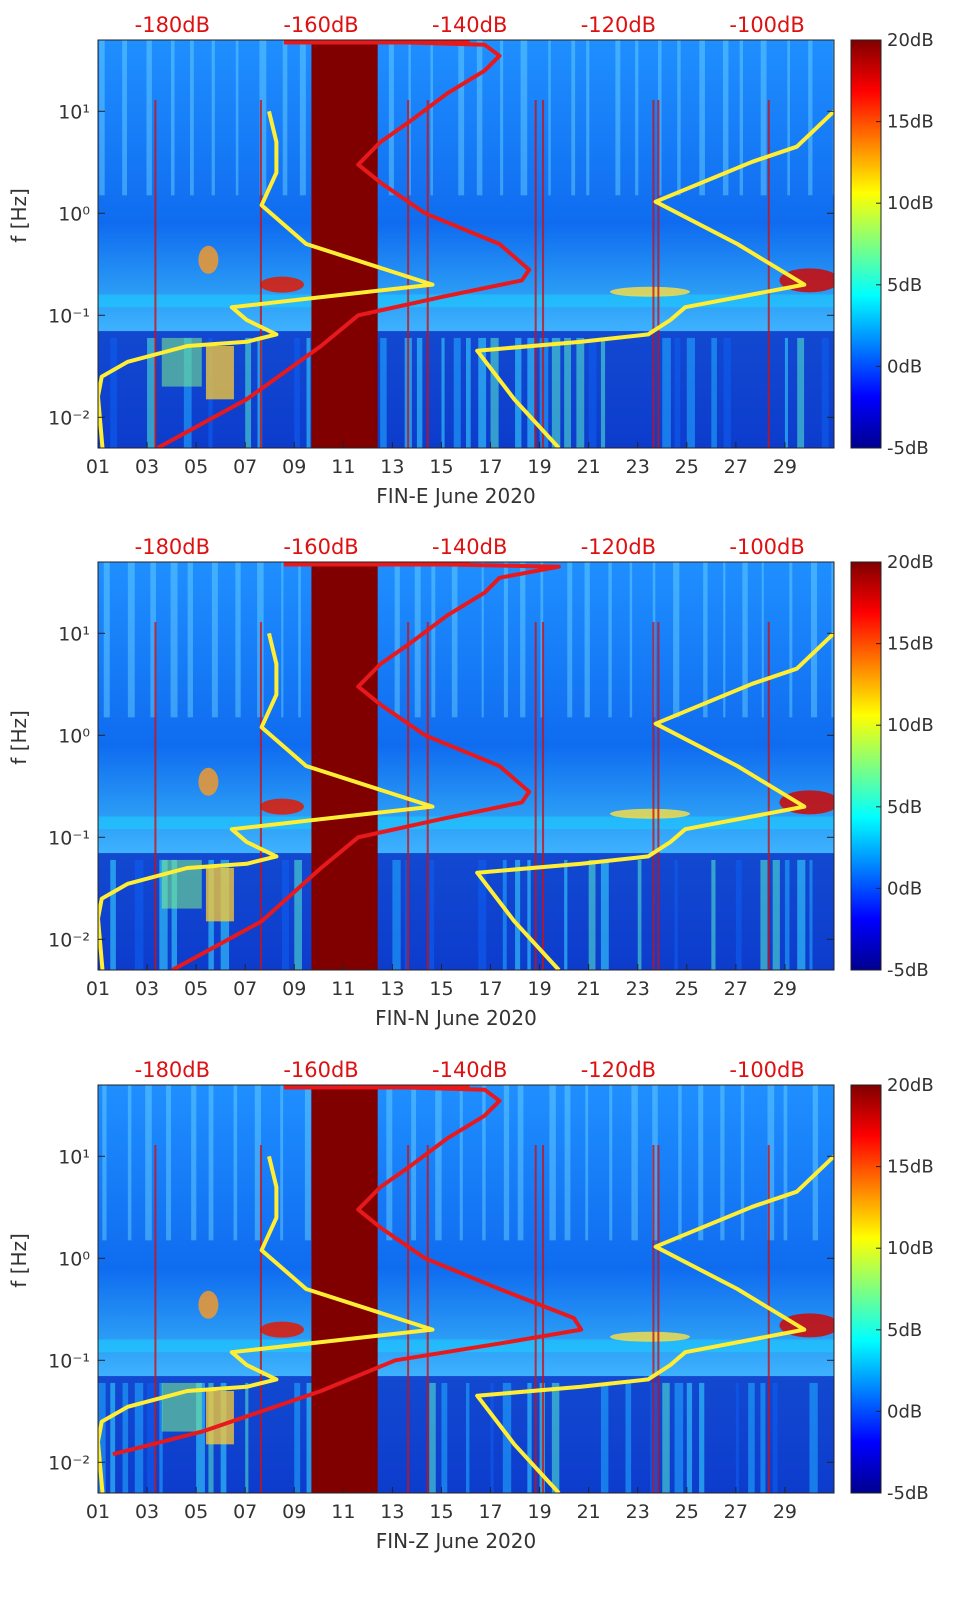  Describe the element at coordinates (910, 203) in the screenshot. I see `colorbar-label: 10dB` at that location.